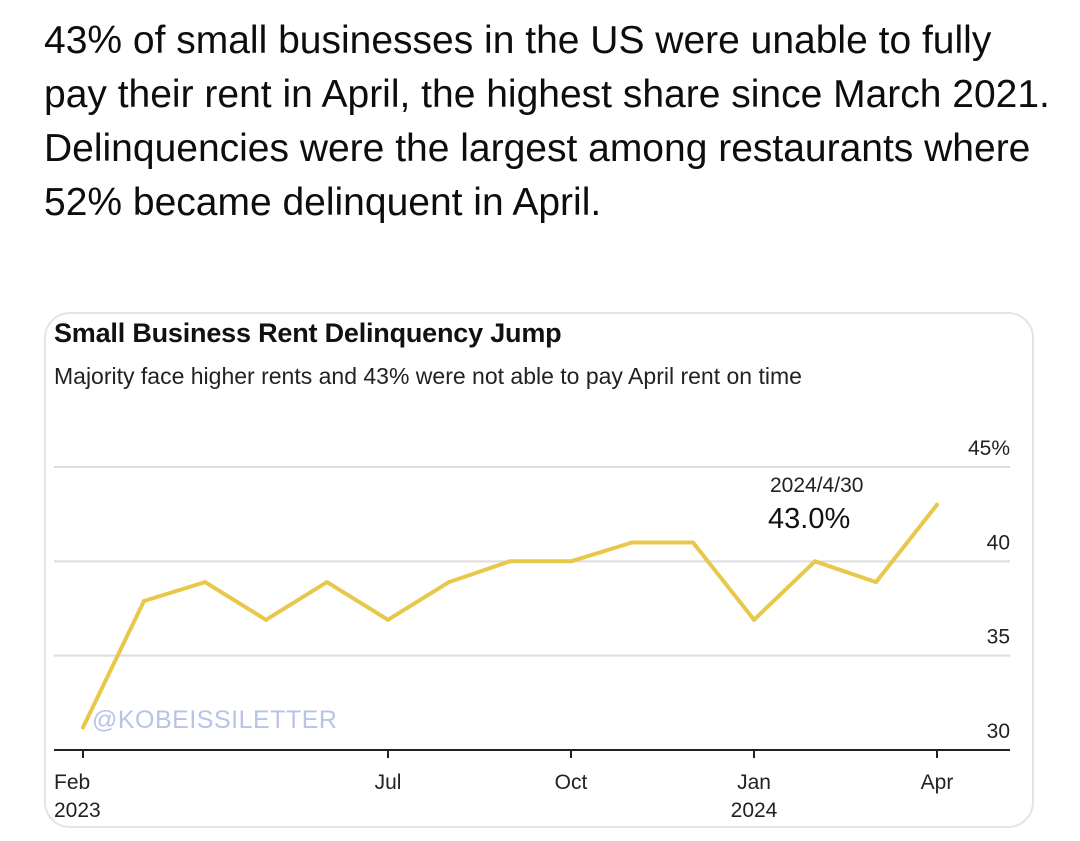  I want to click on x-tick-label: Jul, so click(388, 782).